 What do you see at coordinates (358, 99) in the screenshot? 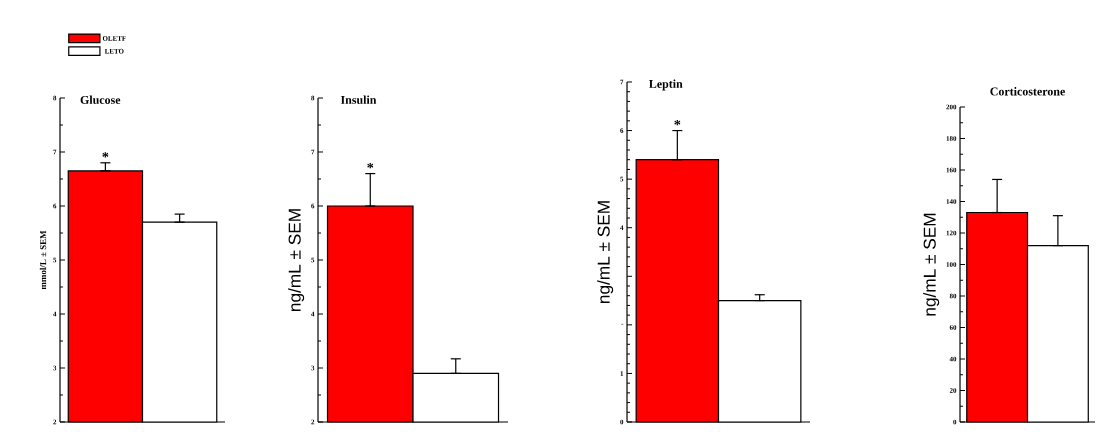
I see `chart-title: Insulin` at bounding box center [358, 99].